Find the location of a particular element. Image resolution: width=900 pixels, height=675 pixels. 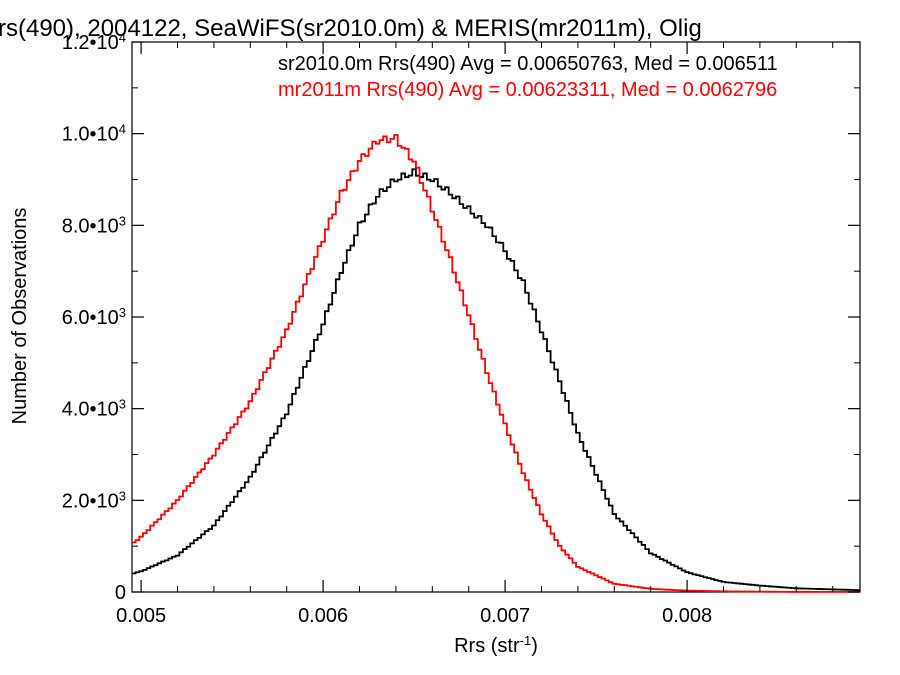

x-axis-label: Rrs (str-1) is located at coordinates (496, 645).